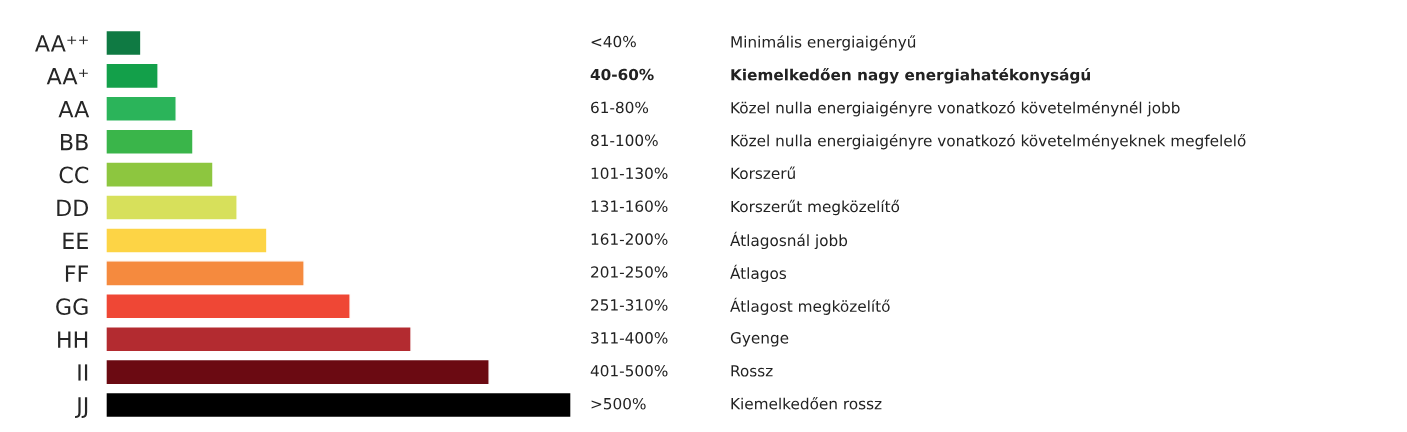 The height and width of the screenshot is (432, 1407). What do you see at coordinates (758, 273) in the screenshot?
I see `text: Átlagos` at bounding box center [758, 273].